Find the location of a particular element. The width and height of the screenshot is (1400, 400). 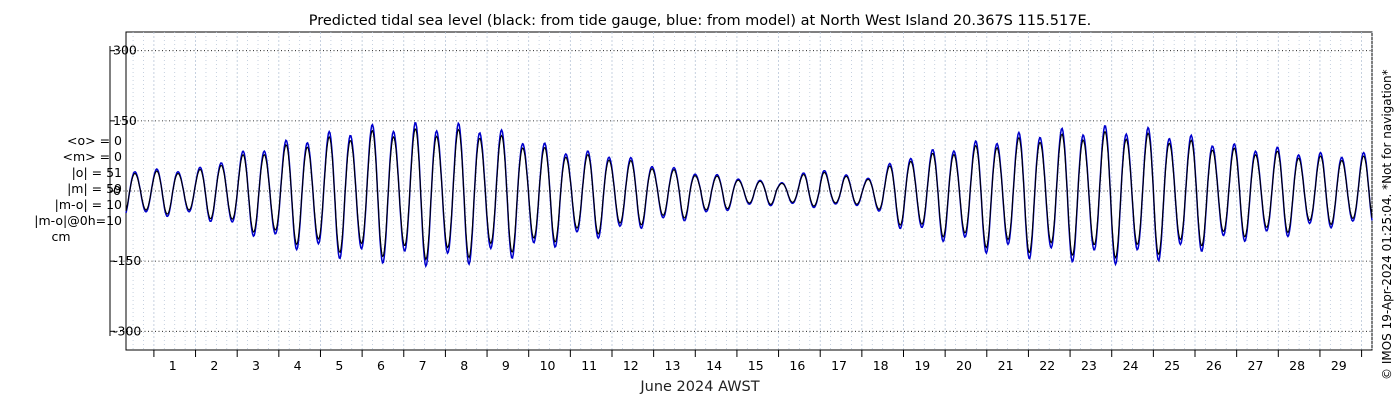

x-tick-label: 12 is located at coordinates (631, 365).